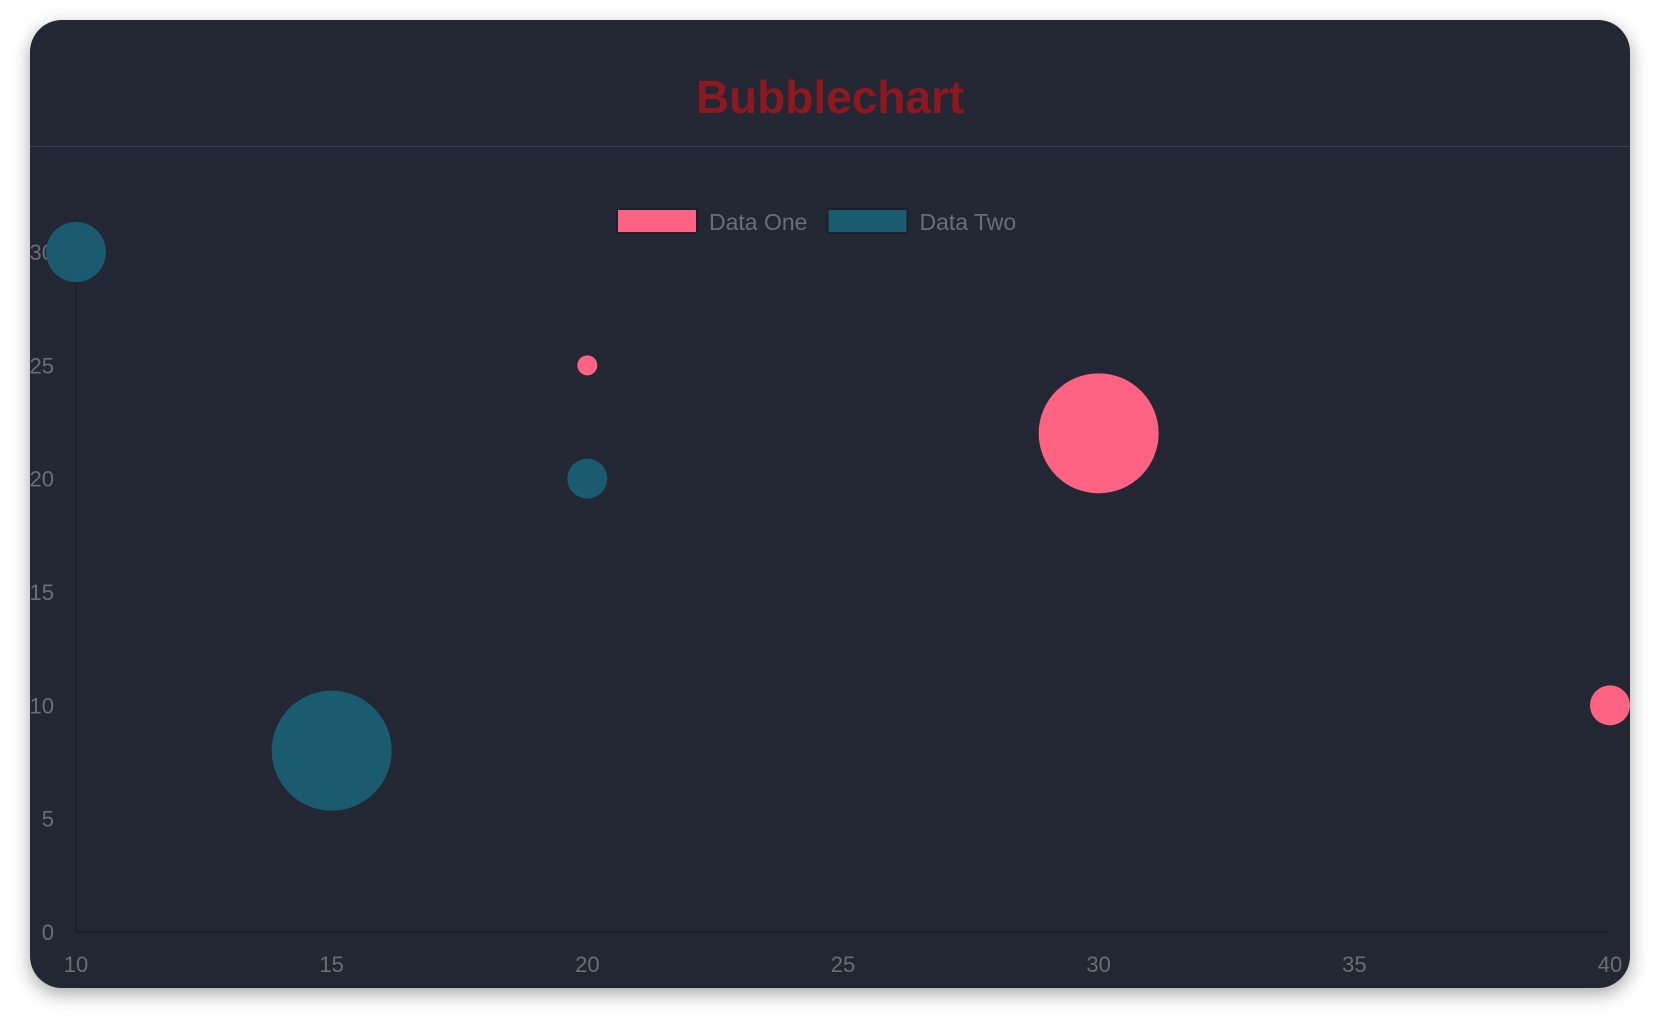 The width and height of the screenshot is (1662, 1016). What do you see at coordinates (42, 479) in the screenshot?
I see `y-tick-label: 20` at bounding box center [42, 479].